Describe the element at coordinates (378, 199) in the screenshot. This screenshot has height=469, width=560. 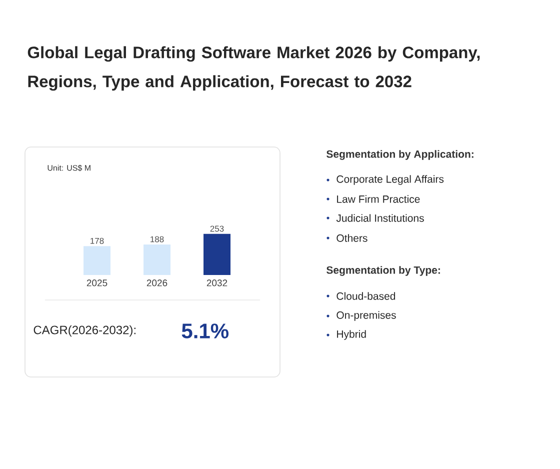
I see `text: Law Firm Practice` at that location.